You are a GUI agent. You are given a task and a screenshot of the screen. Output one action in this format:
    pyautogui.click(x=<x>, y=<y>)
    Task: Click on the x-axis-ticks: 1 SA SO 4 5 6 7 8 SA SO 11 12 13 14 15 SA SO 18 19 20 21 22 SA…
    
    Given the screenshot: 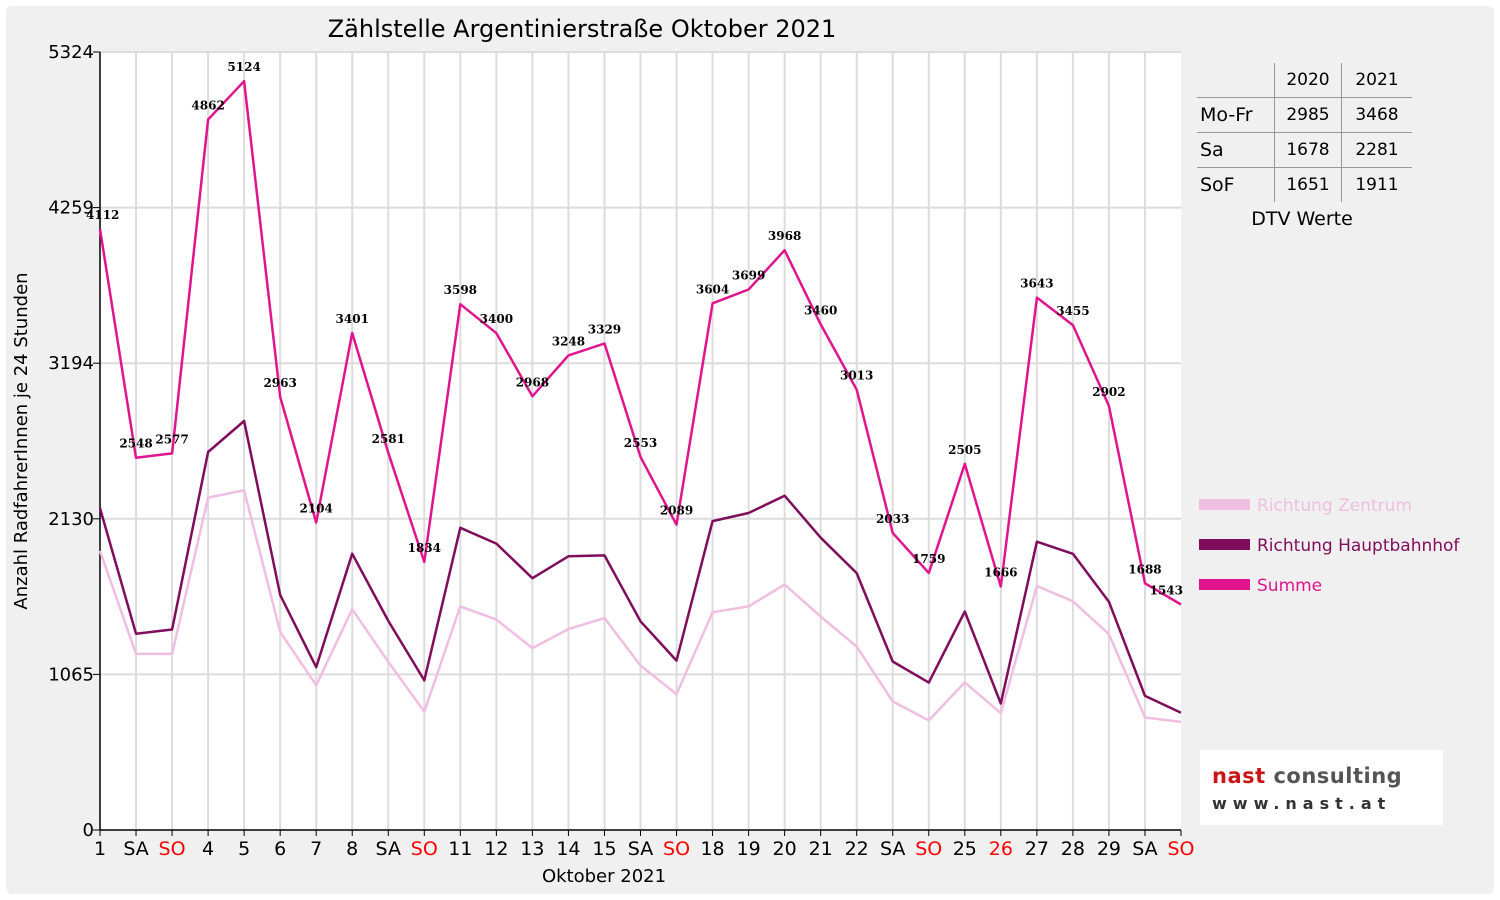 What is the action you would take?
    pyautogui.click(x=644, y=845)
    